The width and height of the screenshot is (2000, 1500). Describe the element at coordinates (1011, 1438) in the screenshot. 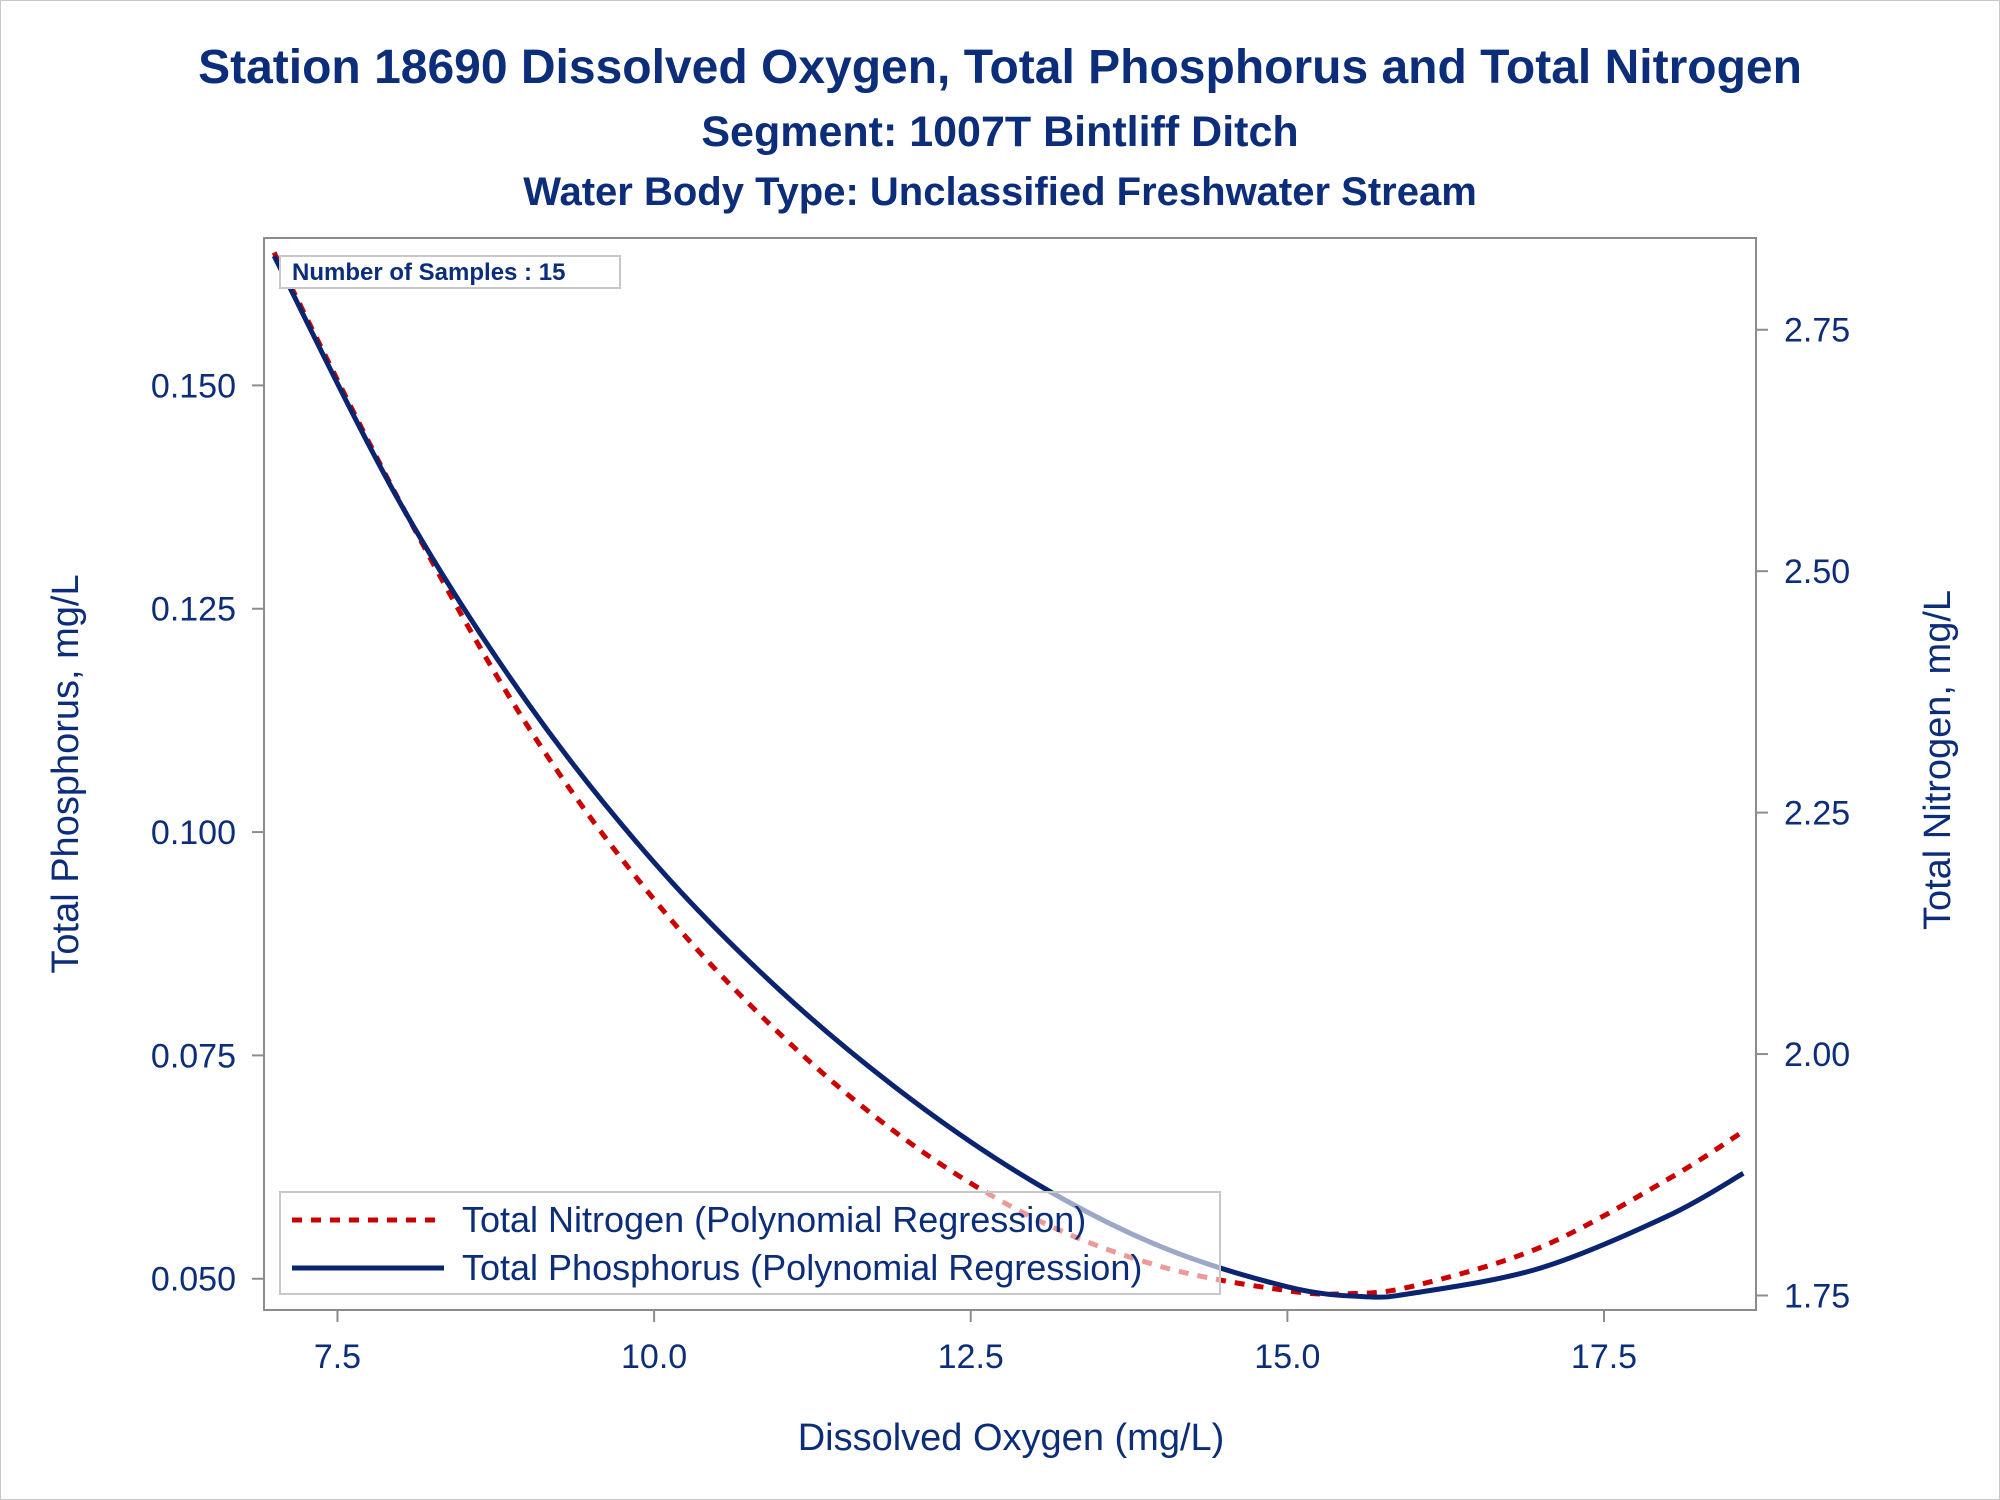

I see `x-axis-title: Dissolved Oxygen (mg/L)` at that location.